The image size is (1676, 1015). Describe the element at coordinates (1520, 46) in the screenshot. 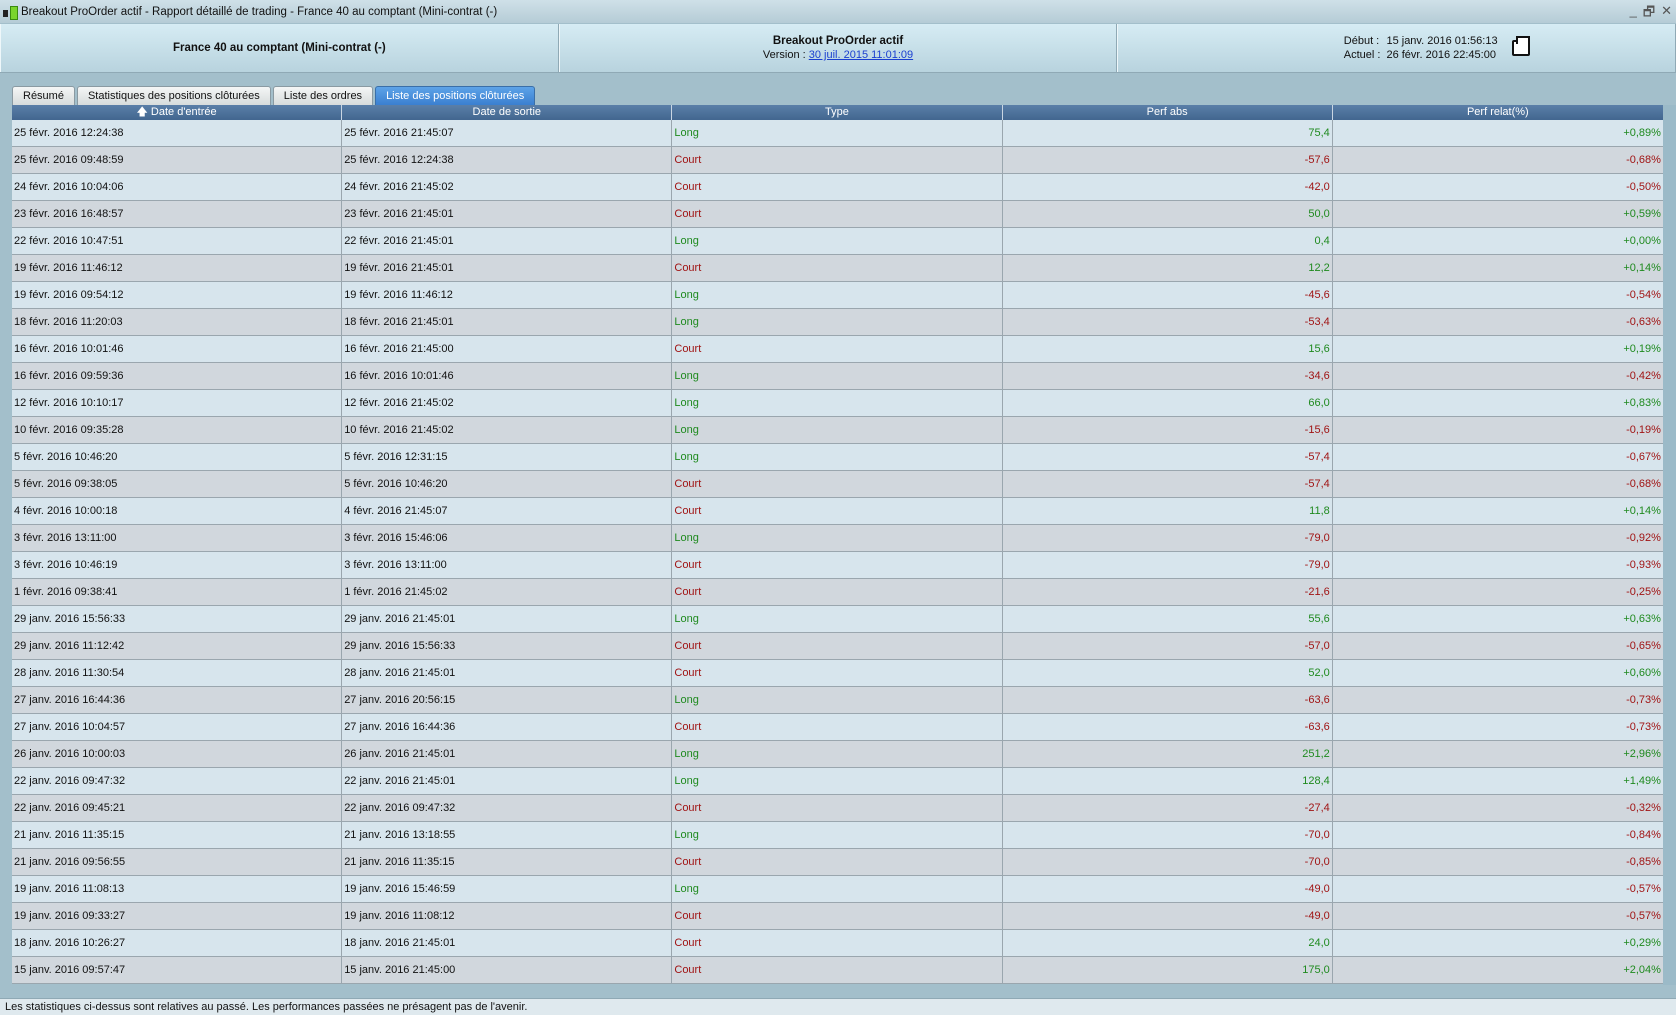

I see `print-icon` at that location.